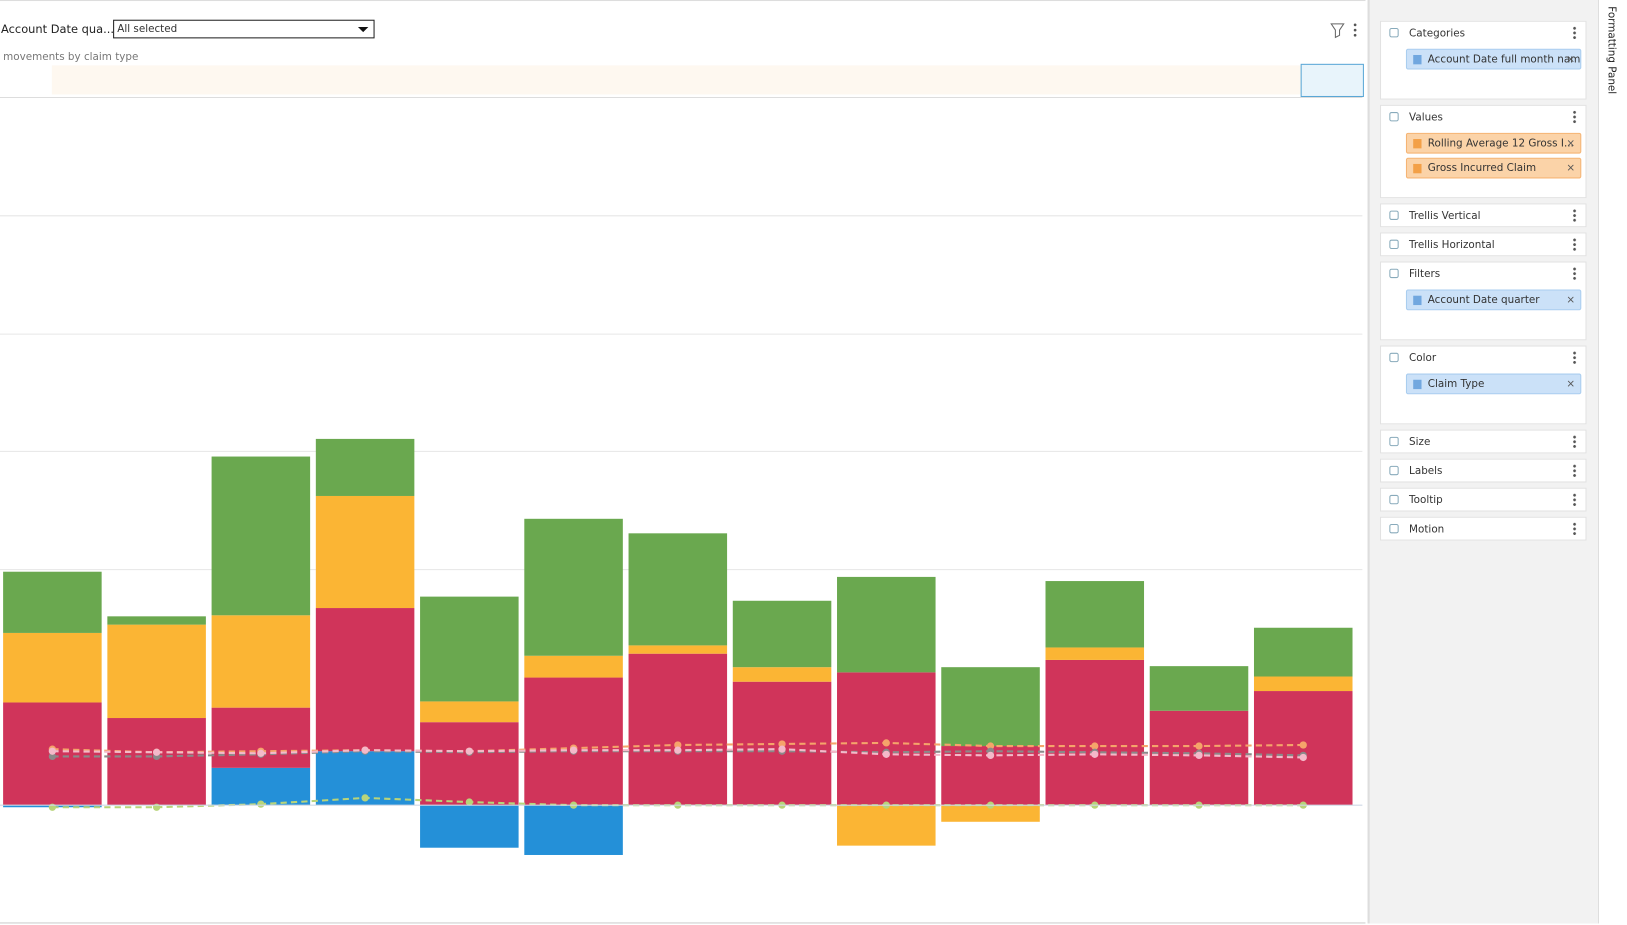  I want to click on zone-label: Trellis Vertical, so click(1445, 216).